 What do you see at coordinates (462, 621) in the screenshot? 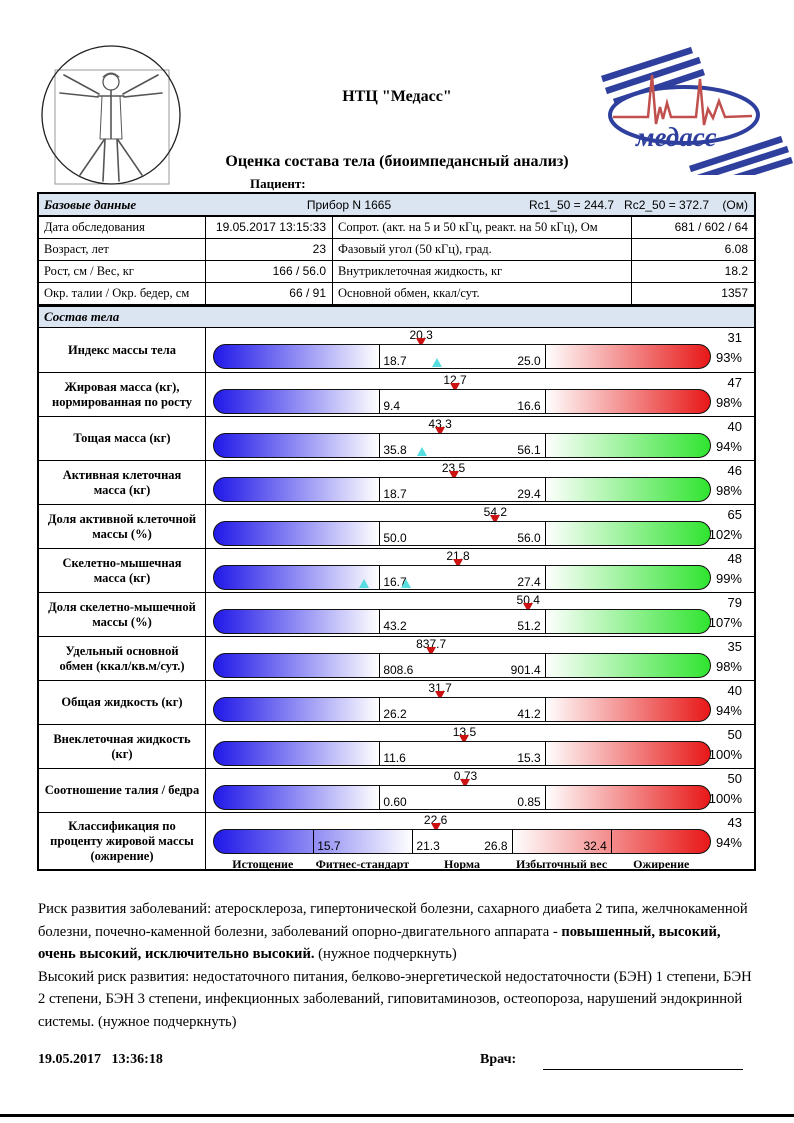
I see `gauge-bar: 43.2 51.2` at bounding box center [462, 621].